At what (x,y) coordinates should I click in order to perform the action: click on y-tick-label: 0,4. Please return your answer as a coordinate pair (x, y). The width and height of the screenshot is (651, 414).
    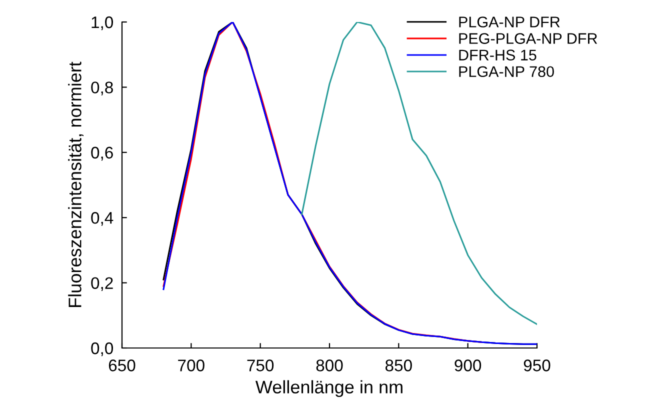
    Looking at the image, I should click on (102, 219).